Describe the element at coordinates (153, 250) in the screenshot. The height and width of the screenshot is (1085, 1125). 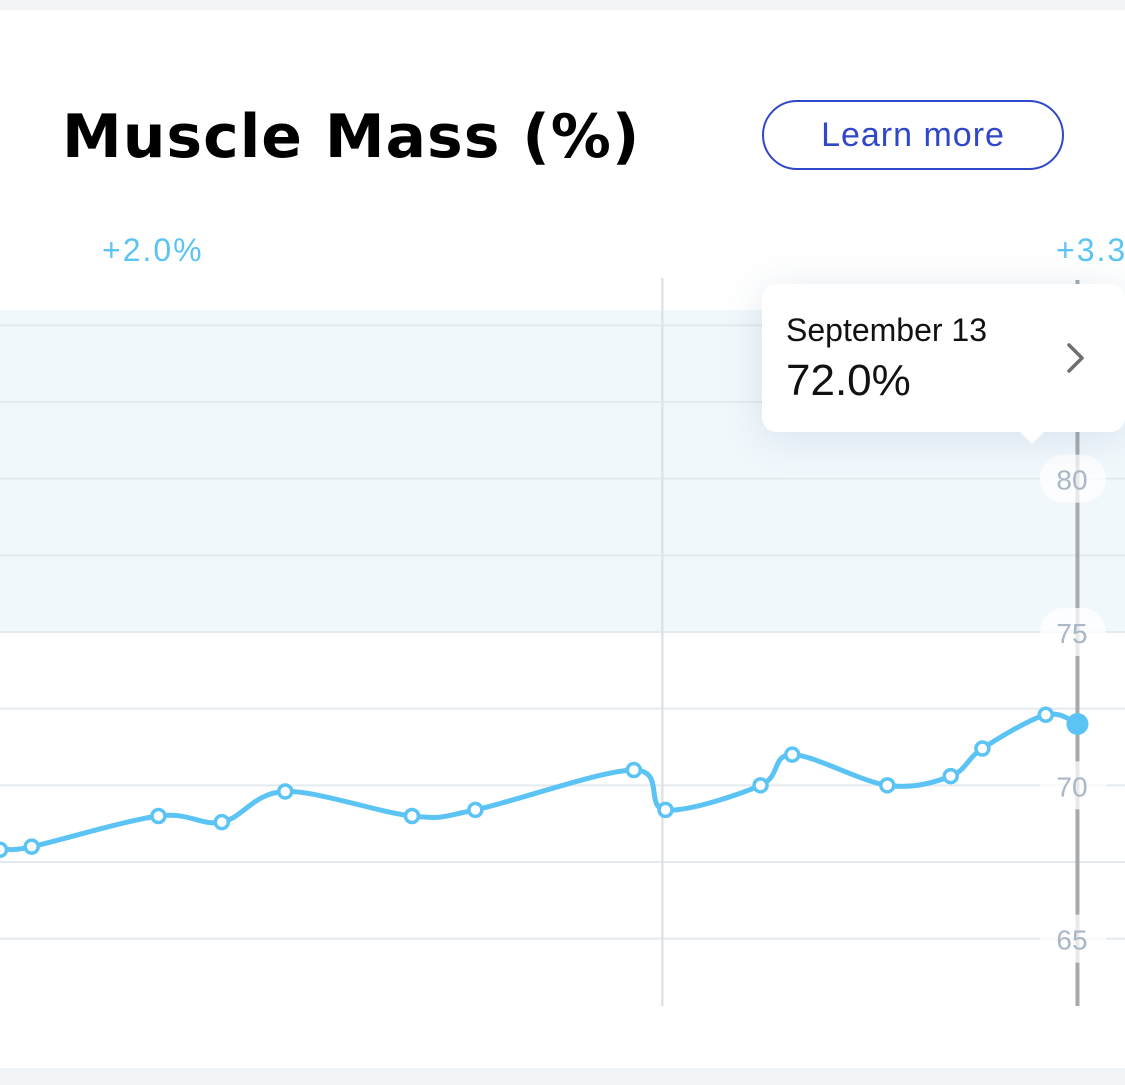
I see `period-change-previous: +2.0%` at that location.